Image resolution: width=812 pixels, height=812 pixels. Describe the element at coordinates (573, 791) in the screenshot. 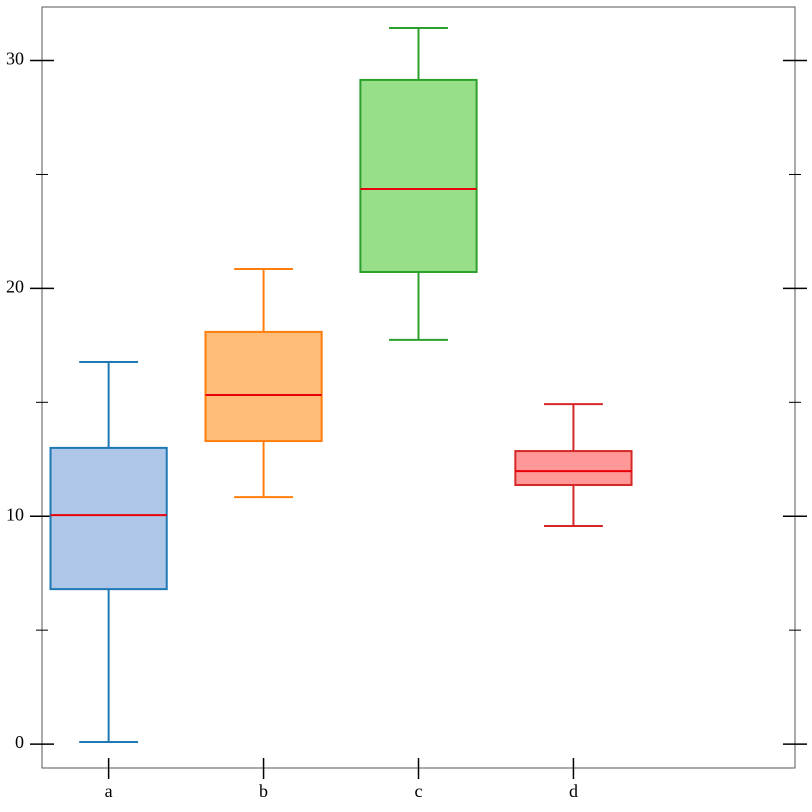

I see `x-tick-label: d` at that location.